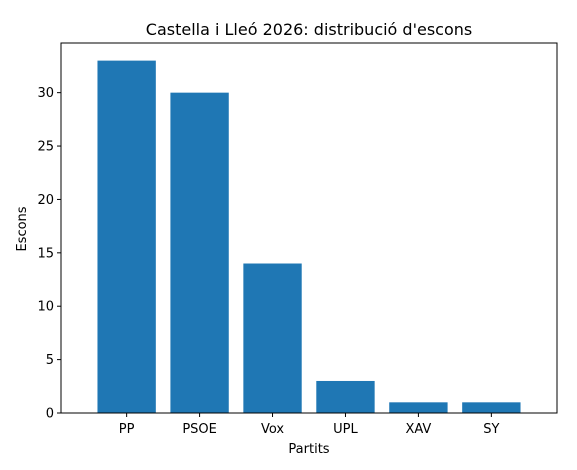 This screenshot has width=577, height=470. What do you see at coordinates (45, 253) in the screenshot?
I see `y-tick-label: 15` at bounding box center [45, 253].